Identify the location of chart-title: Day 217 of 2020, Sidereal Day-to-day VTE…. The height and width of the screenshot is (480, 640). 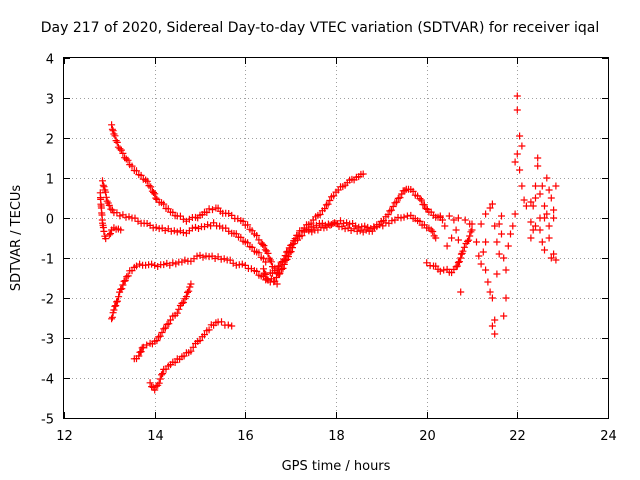
(320, 28).